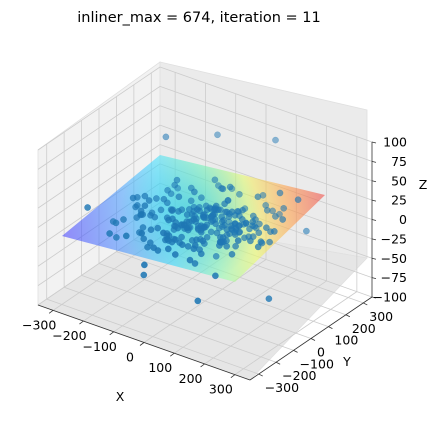 The image size is (437, 424). I want to click on x-tick-labels: −300−200−100 0 100 200 300, so click(129, 353).